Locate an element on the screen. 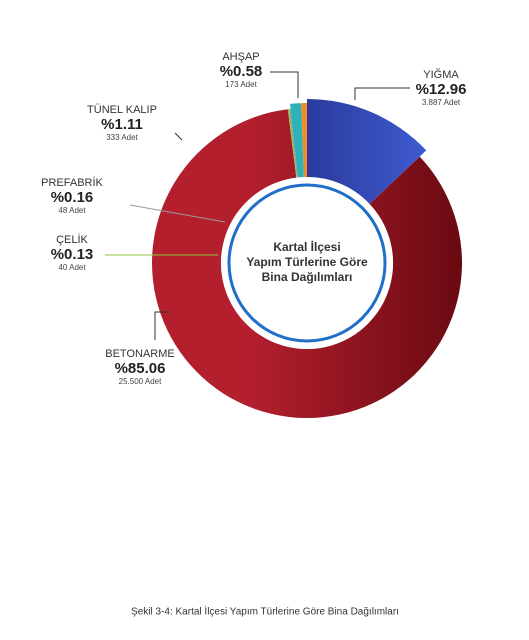 Image resolution: width=529 pixels, height=640 pixels. count-label: 48 Adet is located at coordinates (72, 210).